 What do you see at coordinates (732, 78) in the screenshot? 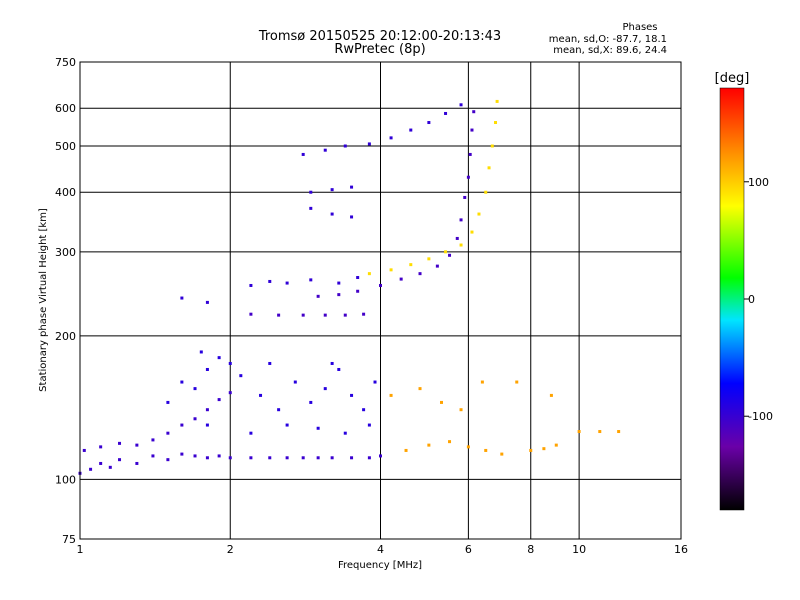
I see `colorbar-label: [deg]` at bounding box center [732, 78].